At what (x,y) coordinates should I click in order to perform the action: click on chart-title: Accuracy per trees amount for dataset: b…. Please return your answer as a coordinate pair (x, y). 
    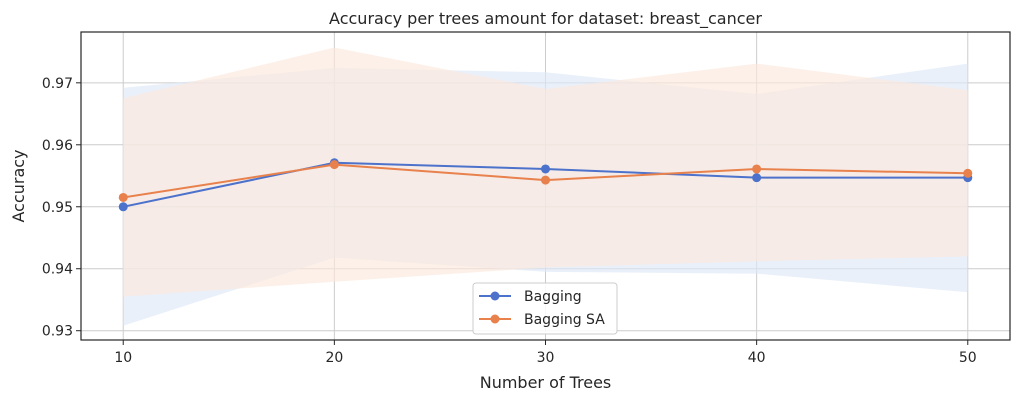
    Looking at the image, I should click on (545, 19).